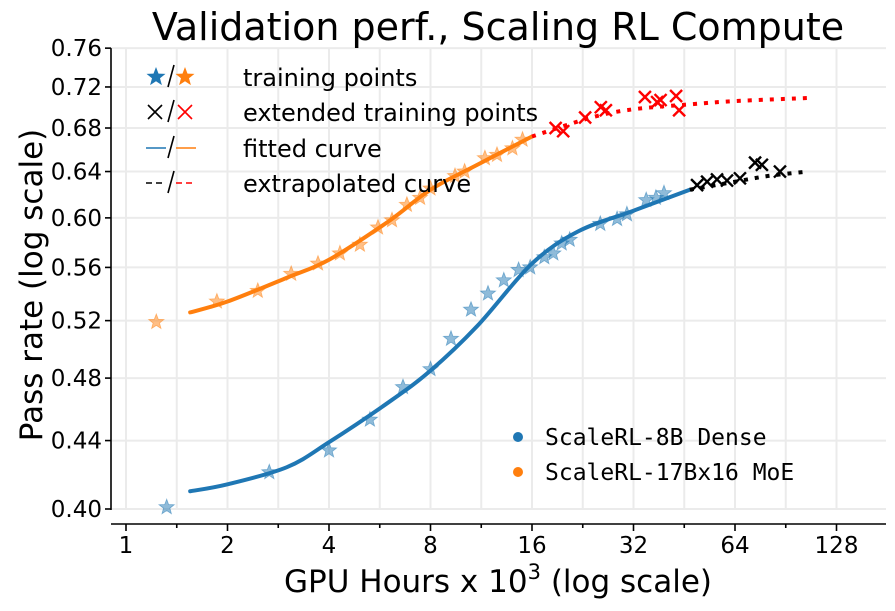 The height and width of the screenshot is (611, 895). I want to click on legend-label: ScaleRL-17Bx16 MoE, so click(669, 473).